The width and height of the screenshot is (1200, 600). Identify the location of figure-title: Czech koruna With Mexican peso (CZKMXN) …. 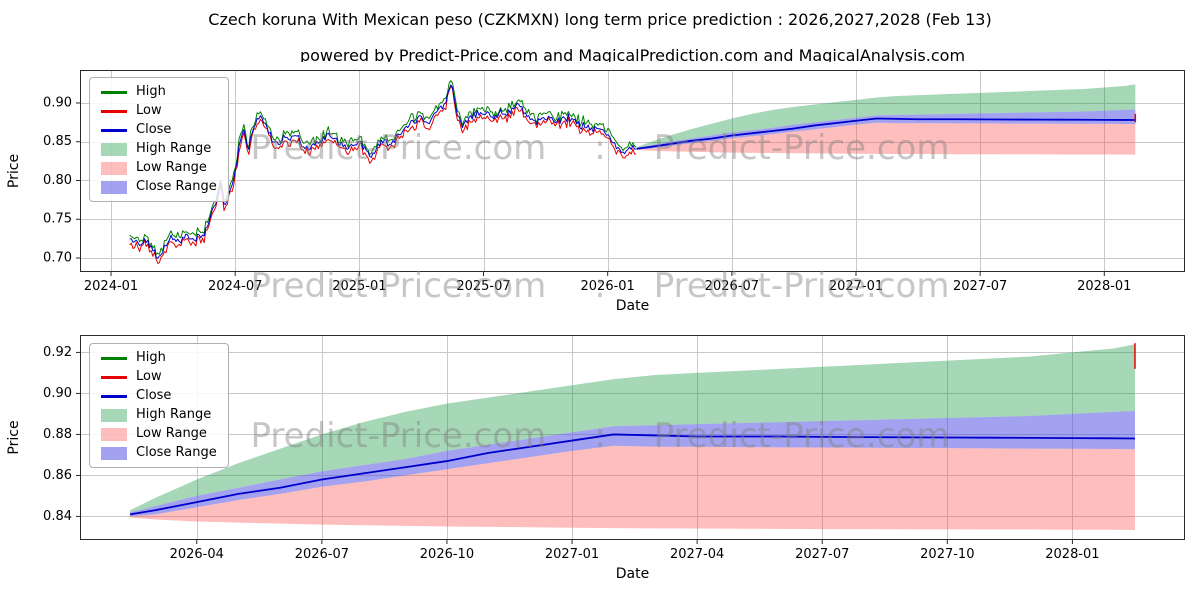
(600, 19).